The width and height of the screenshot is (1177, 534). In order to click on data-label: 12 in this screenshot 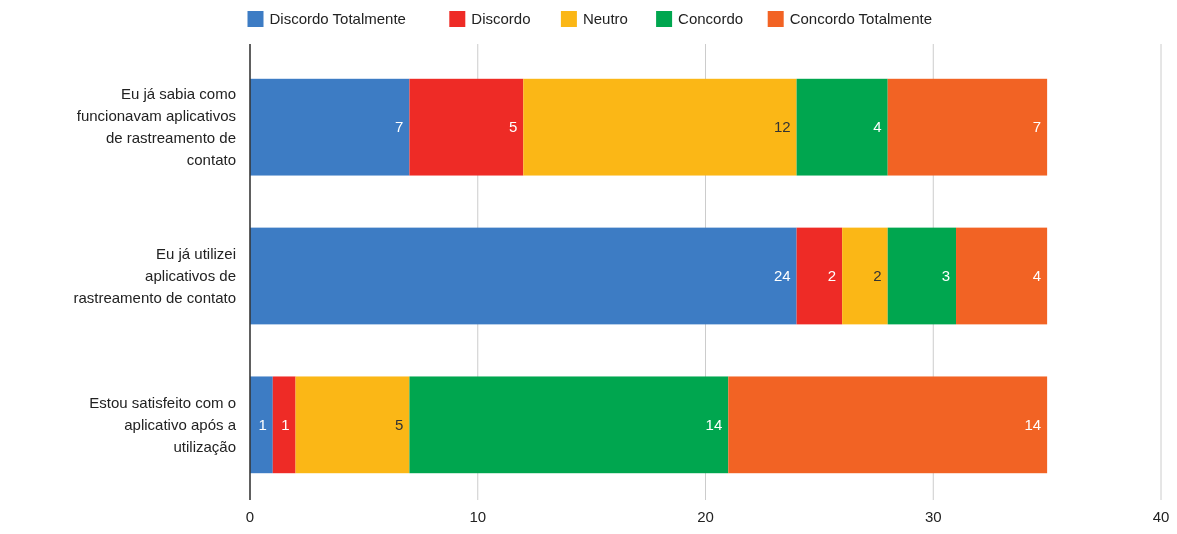, I will do `click(782, 127)`.